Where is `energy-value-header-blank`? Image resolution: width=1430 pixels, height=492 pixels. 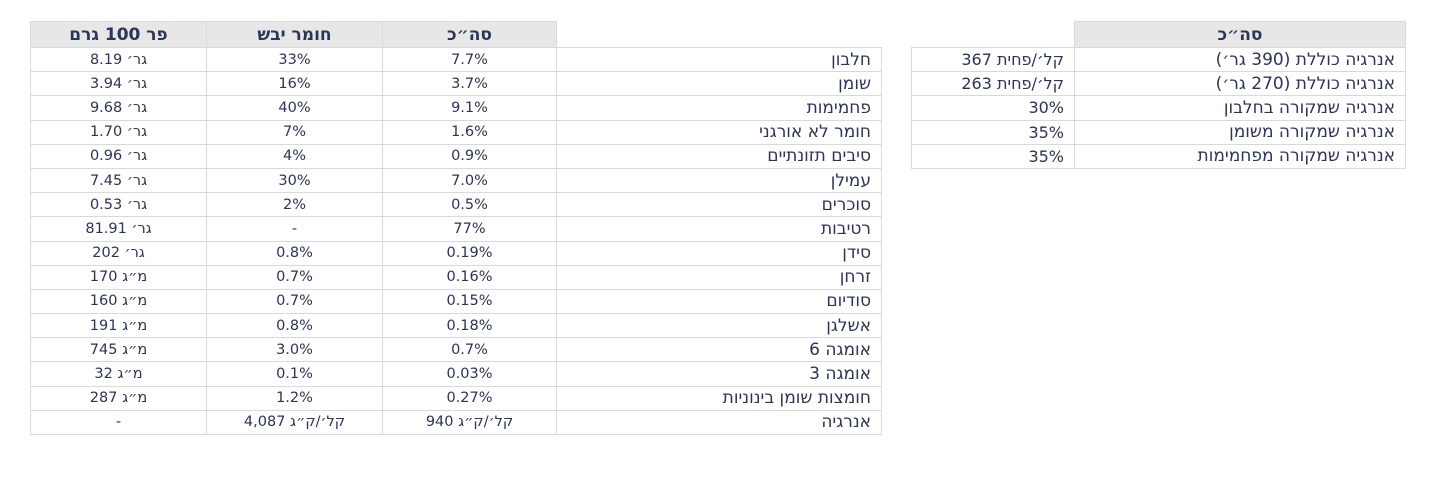
energy-value-header-blank is located at coordinates (993, 34).